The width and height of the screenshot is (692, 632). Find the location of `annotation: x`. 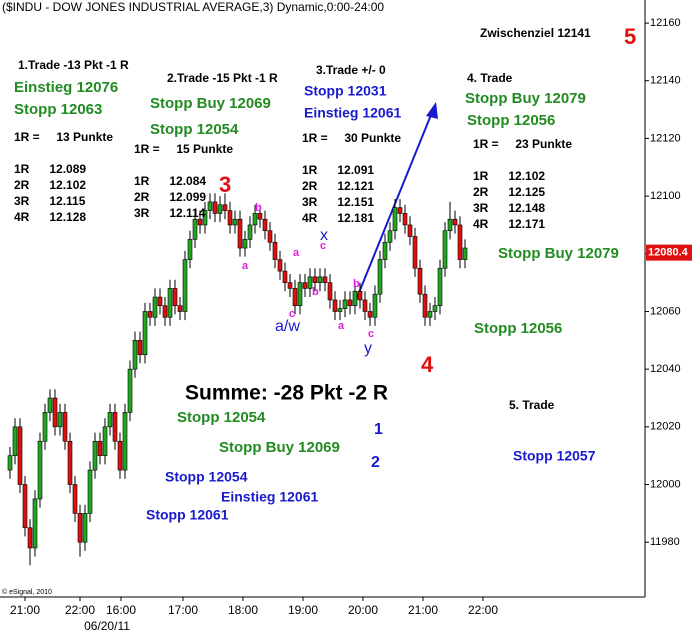

annotation: x is located at coordinates (324, 235).